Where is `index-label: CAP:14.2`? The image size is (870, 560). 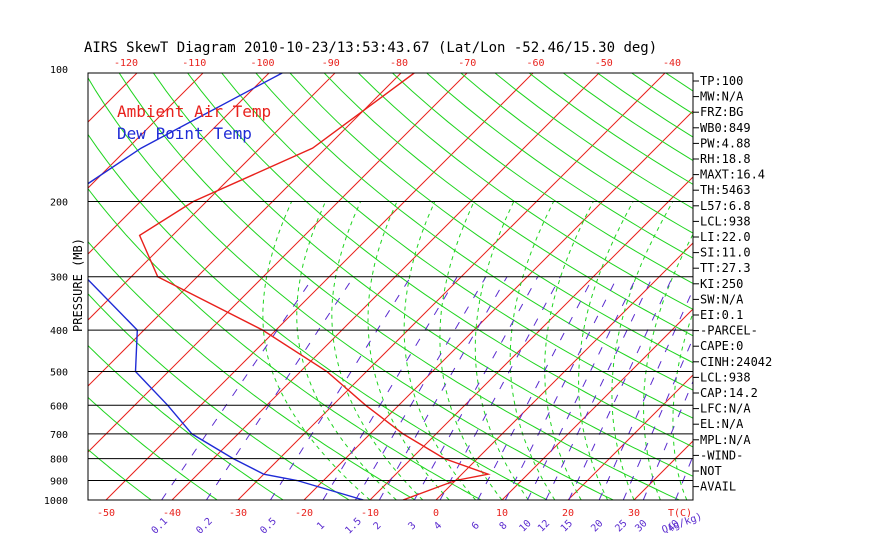
index-label: CAP:14.2 is located at coordinates (729, 393).